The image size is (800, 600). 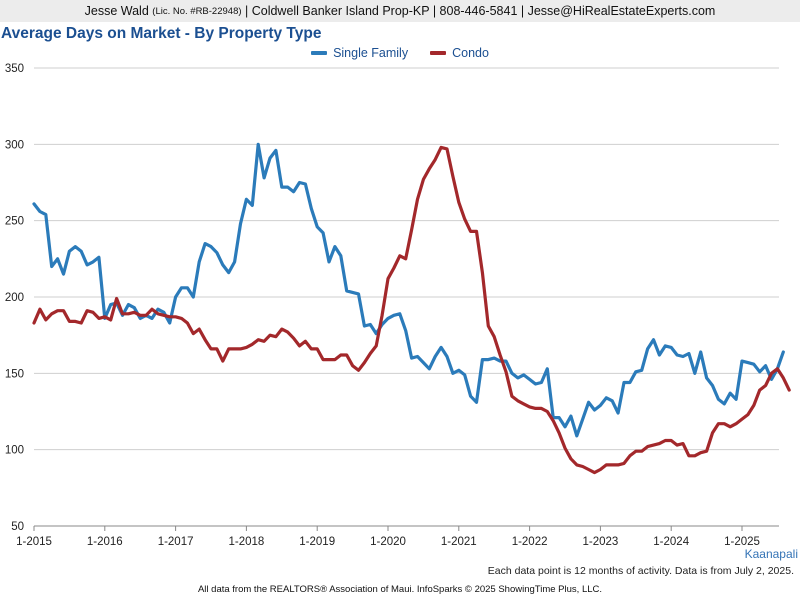 I want to click on legend-item-condo: Condo, so click(x=459, y=53).